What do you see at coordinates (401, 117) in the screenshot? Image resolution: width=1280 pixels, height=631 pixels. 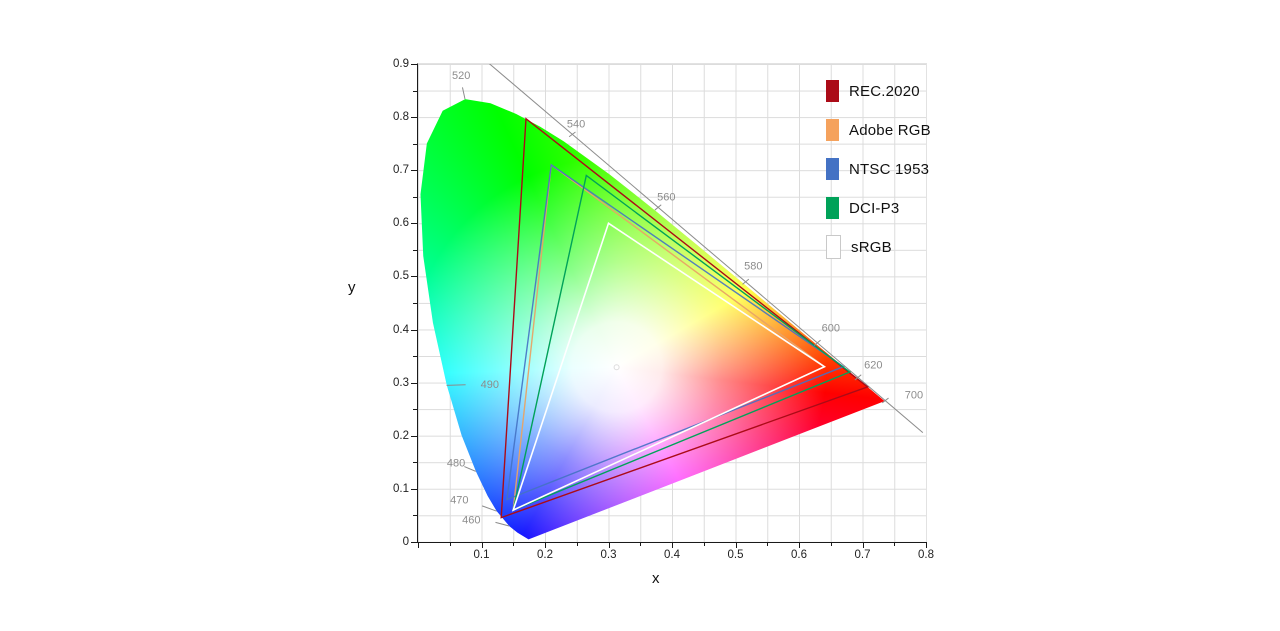 I see `y-tick-label: 0.8` at bounding box center [401, 117].